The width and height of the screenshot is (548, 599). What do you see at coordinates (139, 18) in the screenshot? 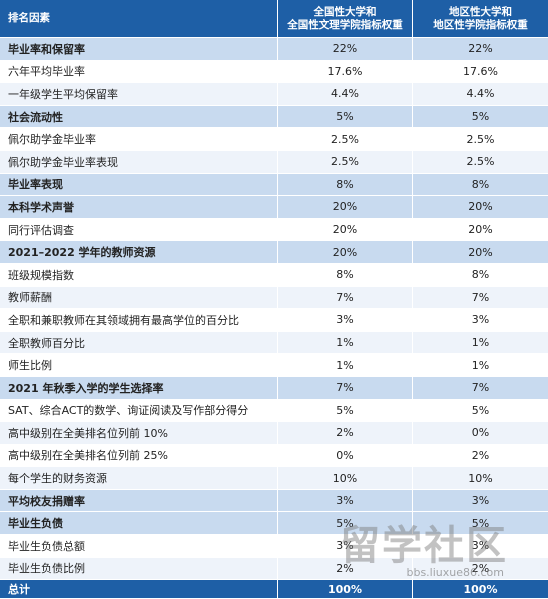
I see `cell: 排名因素` at bounding box center [139, 18].